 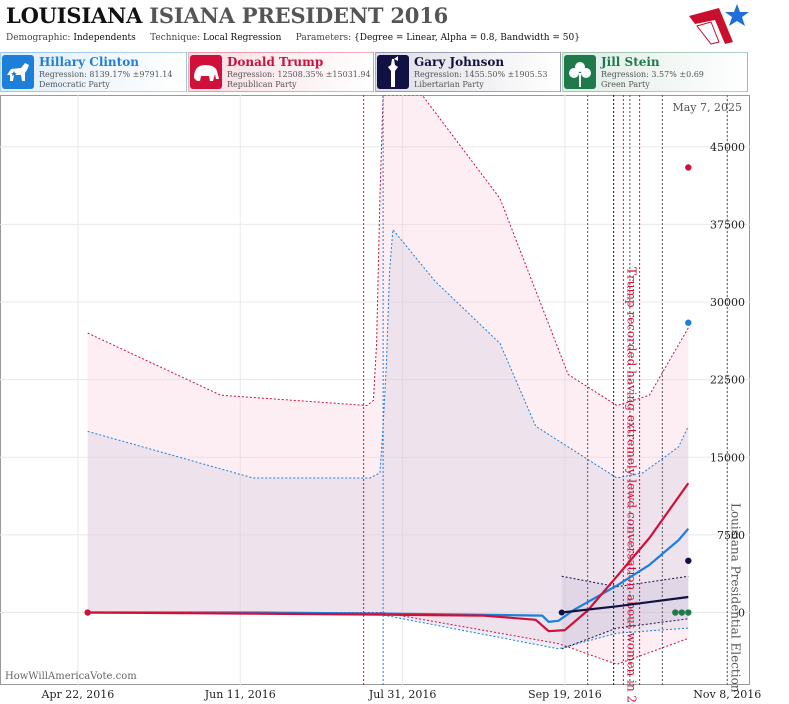 I want to click on candidate-name: Donald Trump, so click(x=275, y=62).